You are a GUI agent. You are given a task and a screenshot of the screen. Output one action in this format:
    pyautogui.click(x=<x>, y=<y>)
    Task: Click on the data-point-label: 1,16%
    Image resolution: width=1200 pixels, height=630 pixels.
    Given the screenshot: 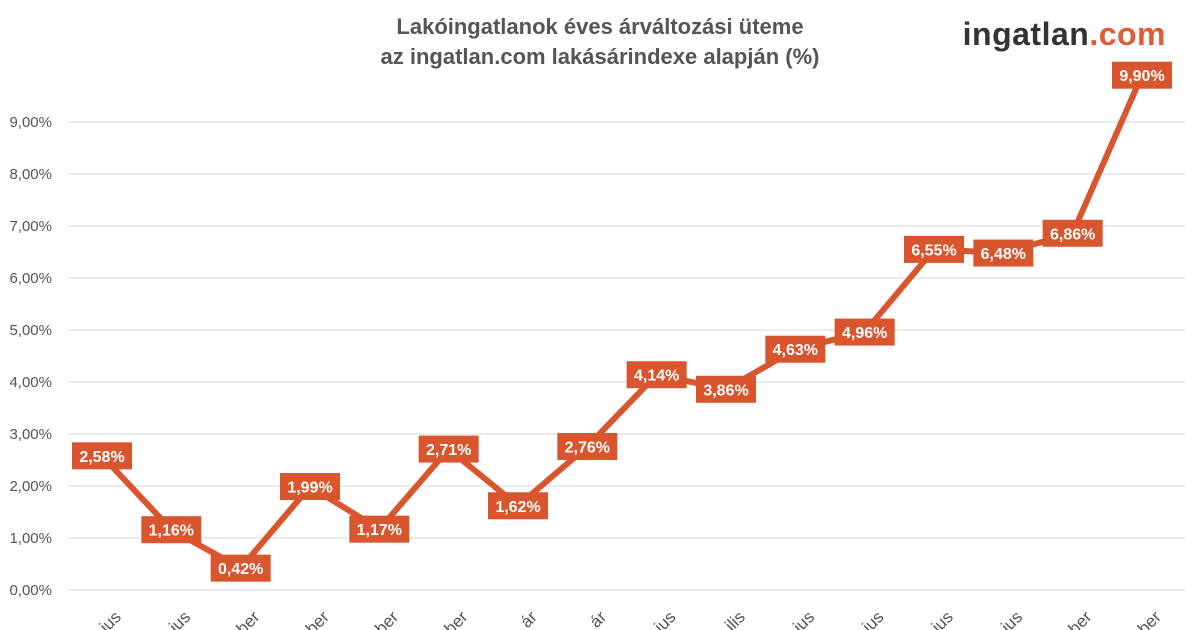 What is the action you would take?
    pyautogui.click(x=171, y=530)
    